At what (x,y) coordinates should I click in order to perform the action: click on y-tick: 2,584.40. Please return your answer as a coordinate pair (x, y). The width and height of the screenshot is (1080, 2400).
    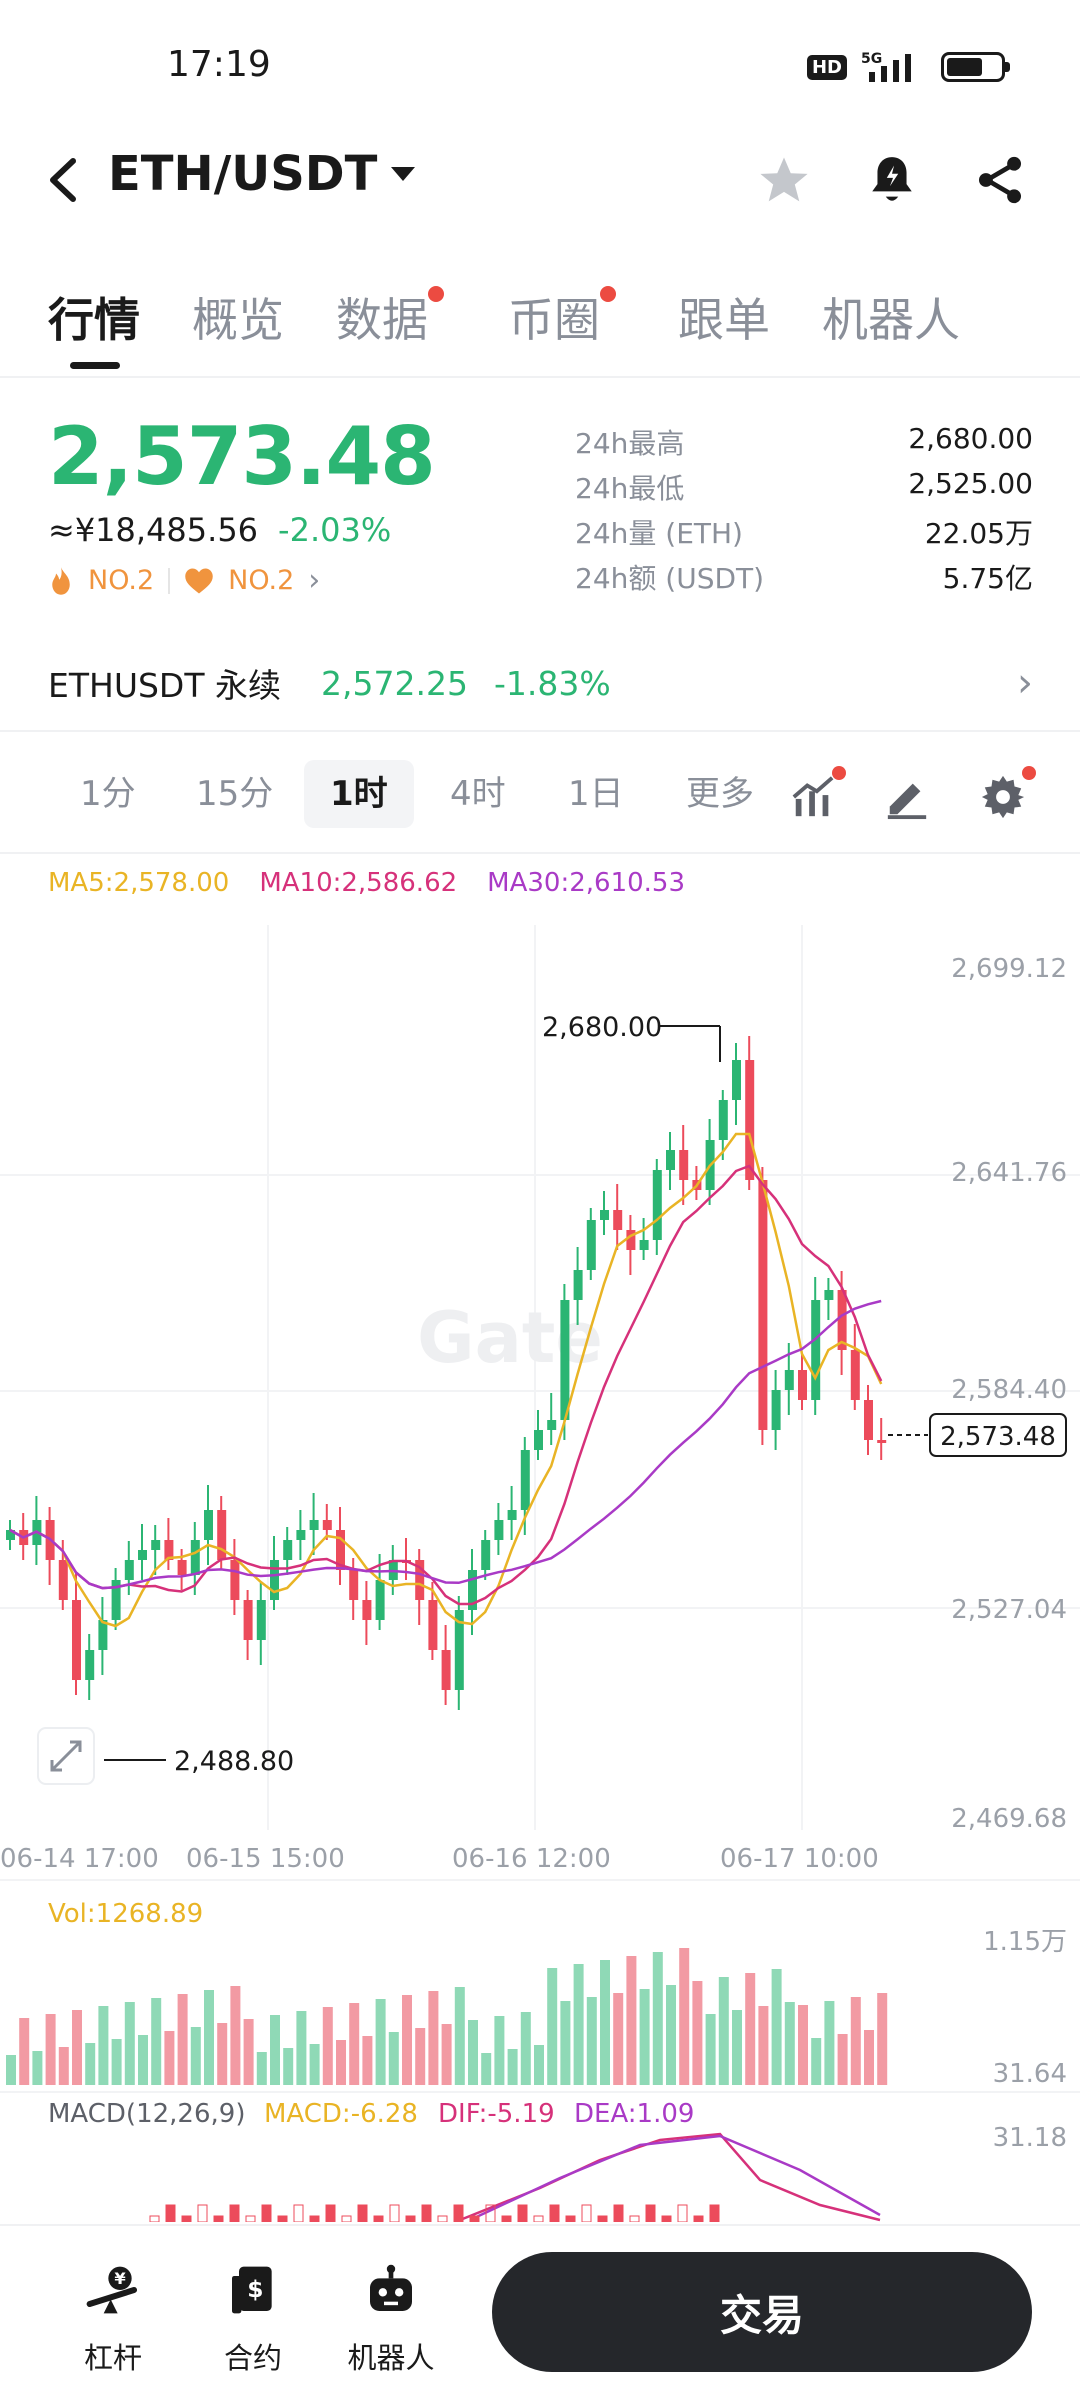
    Looking at the image, I should click on (1009, 1390).